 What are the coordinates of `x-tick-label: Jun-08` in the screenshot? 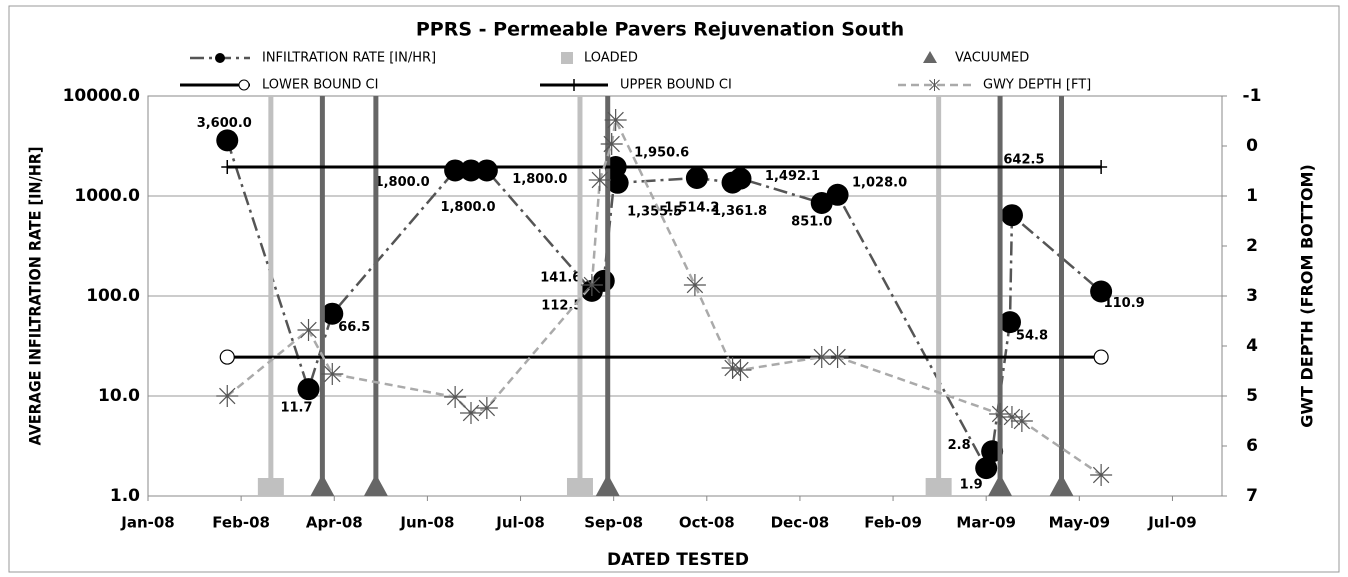 It's located at (426, 523).